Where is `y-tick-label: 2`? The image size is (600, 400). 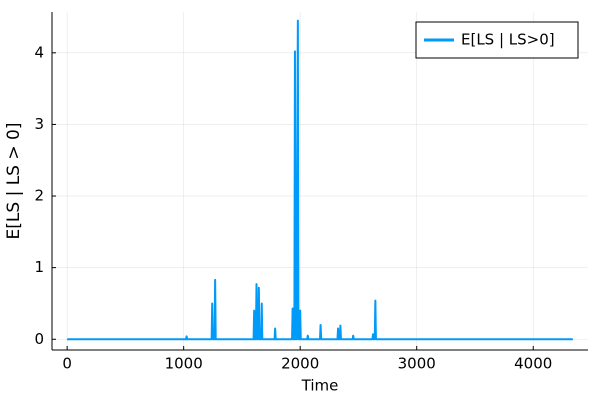
y-tick-label: 2 is located at coordinates (39, 196).